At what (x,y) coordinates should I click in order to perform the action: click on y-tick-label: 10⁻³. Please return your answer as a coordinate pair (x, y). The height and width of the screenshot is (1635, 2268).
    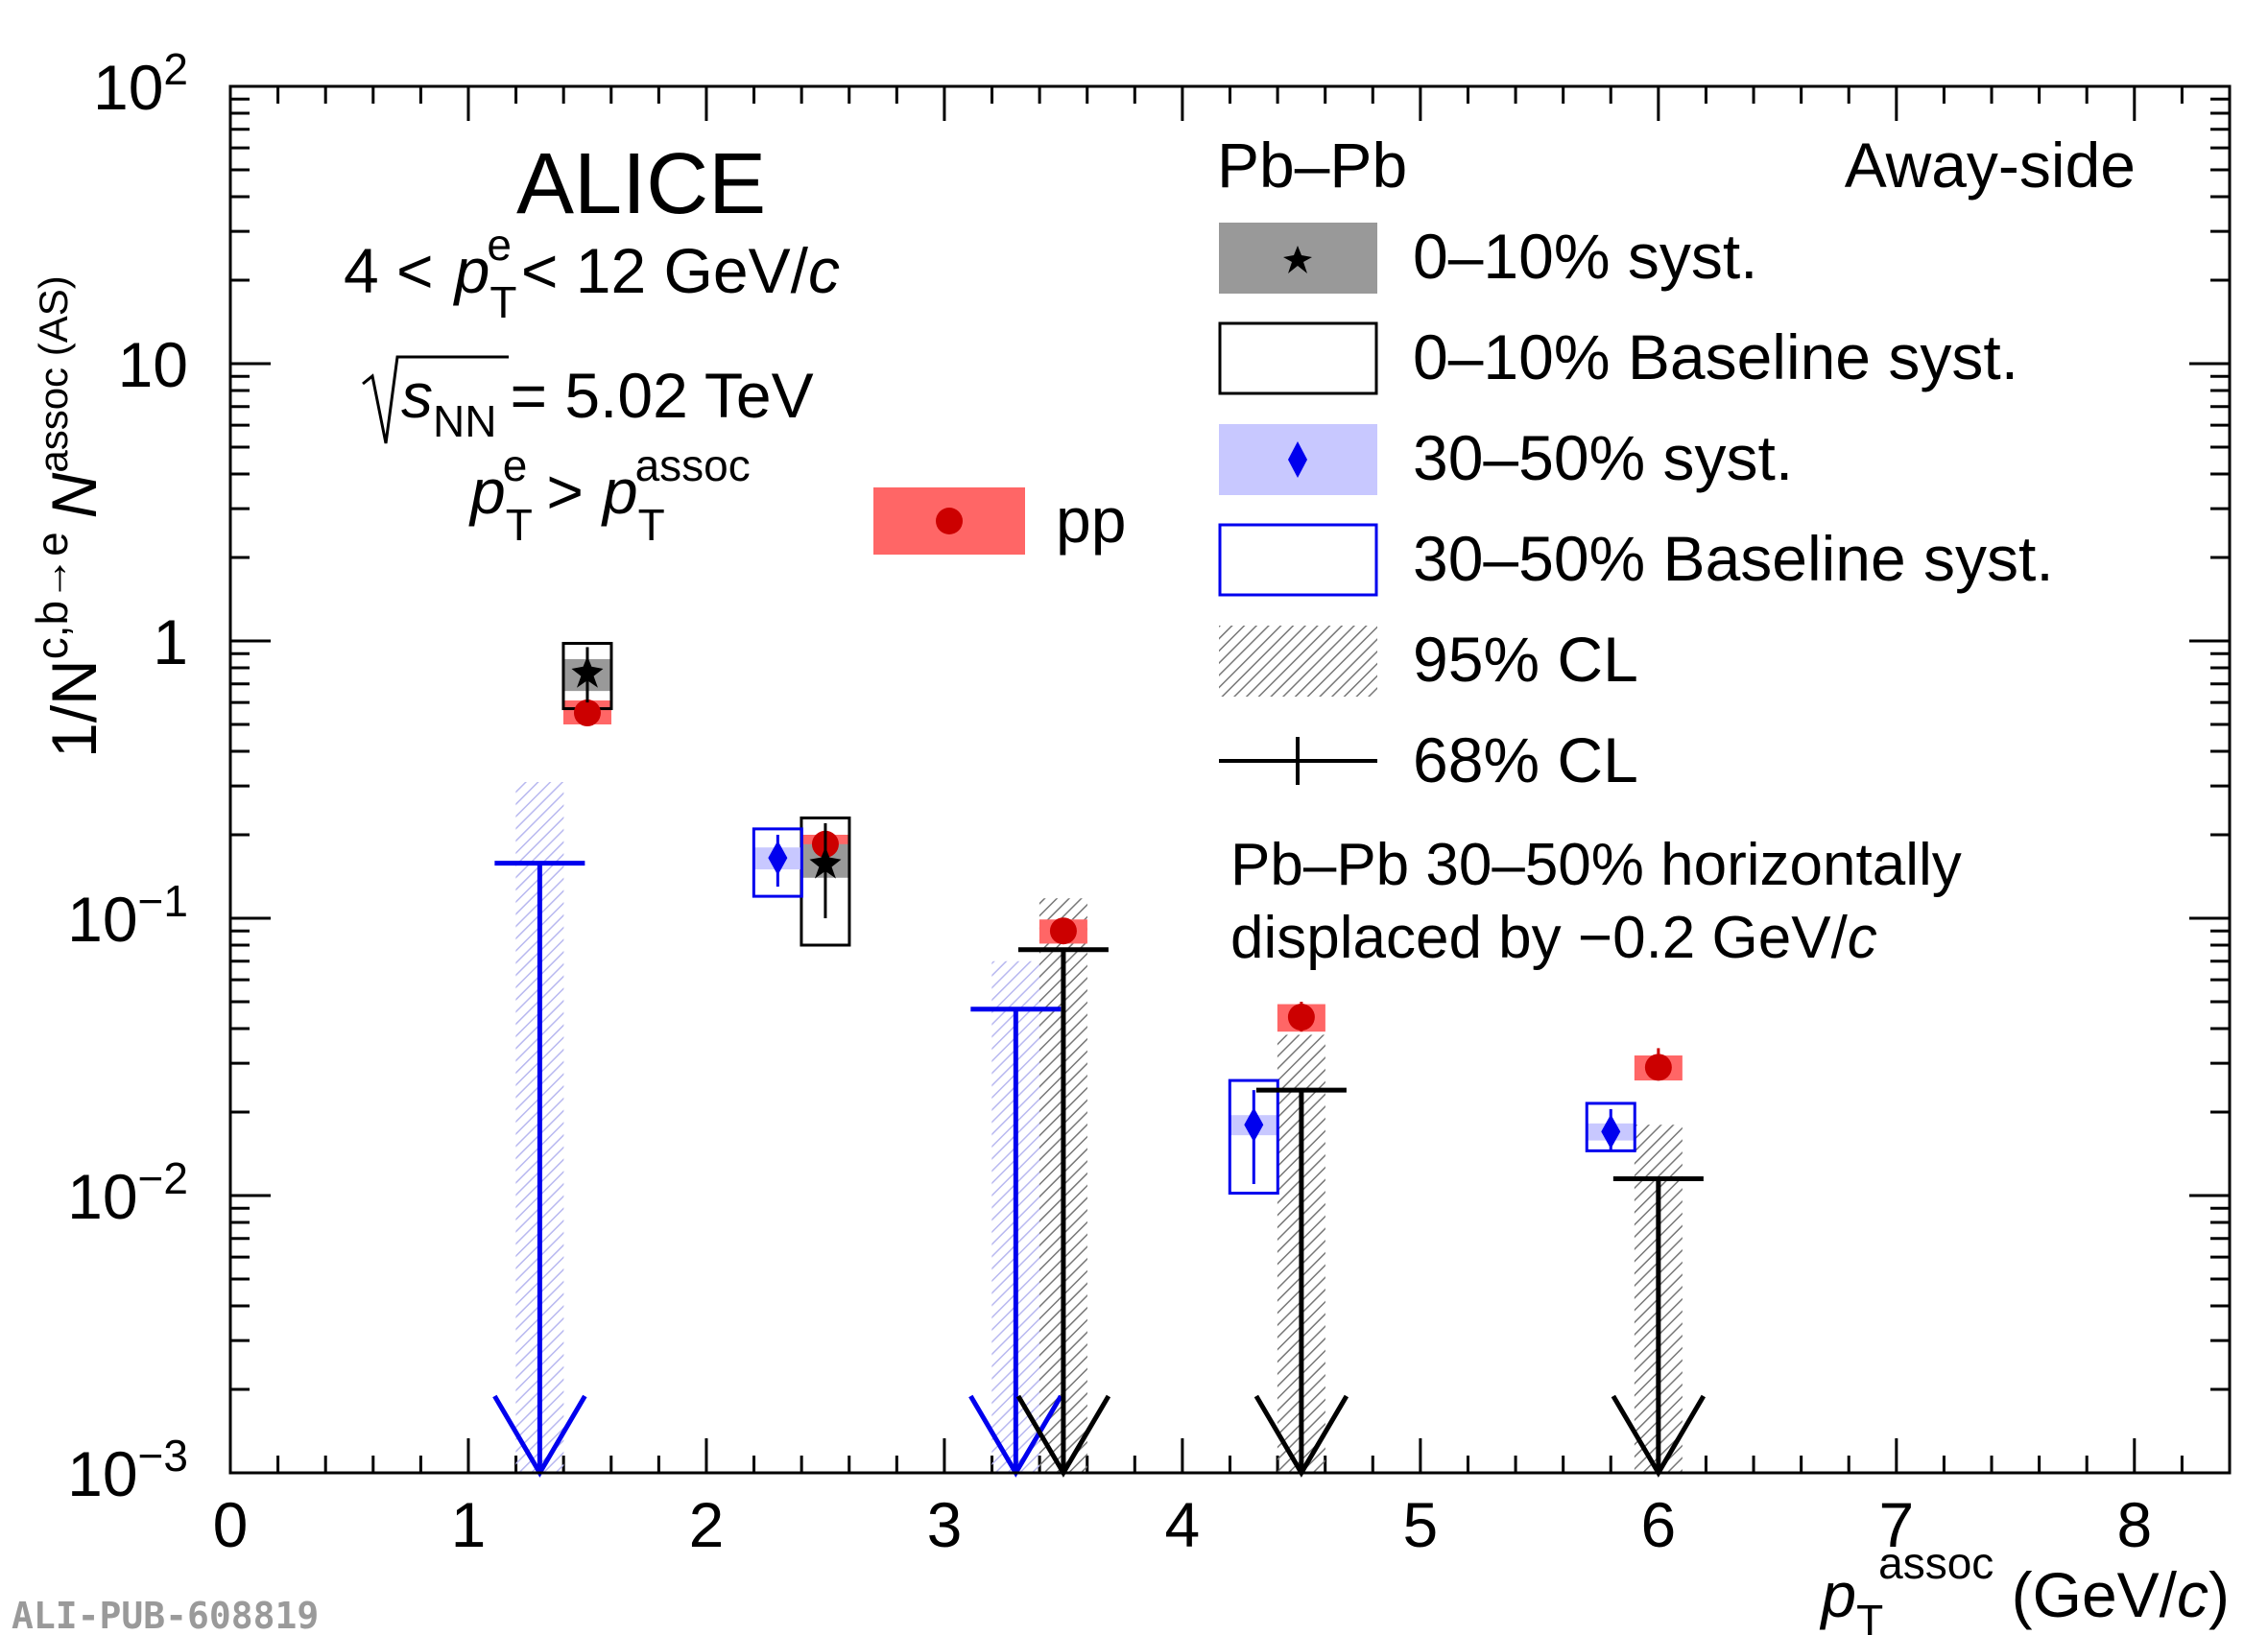
    Looking at the image, I should click on (127, 1470).